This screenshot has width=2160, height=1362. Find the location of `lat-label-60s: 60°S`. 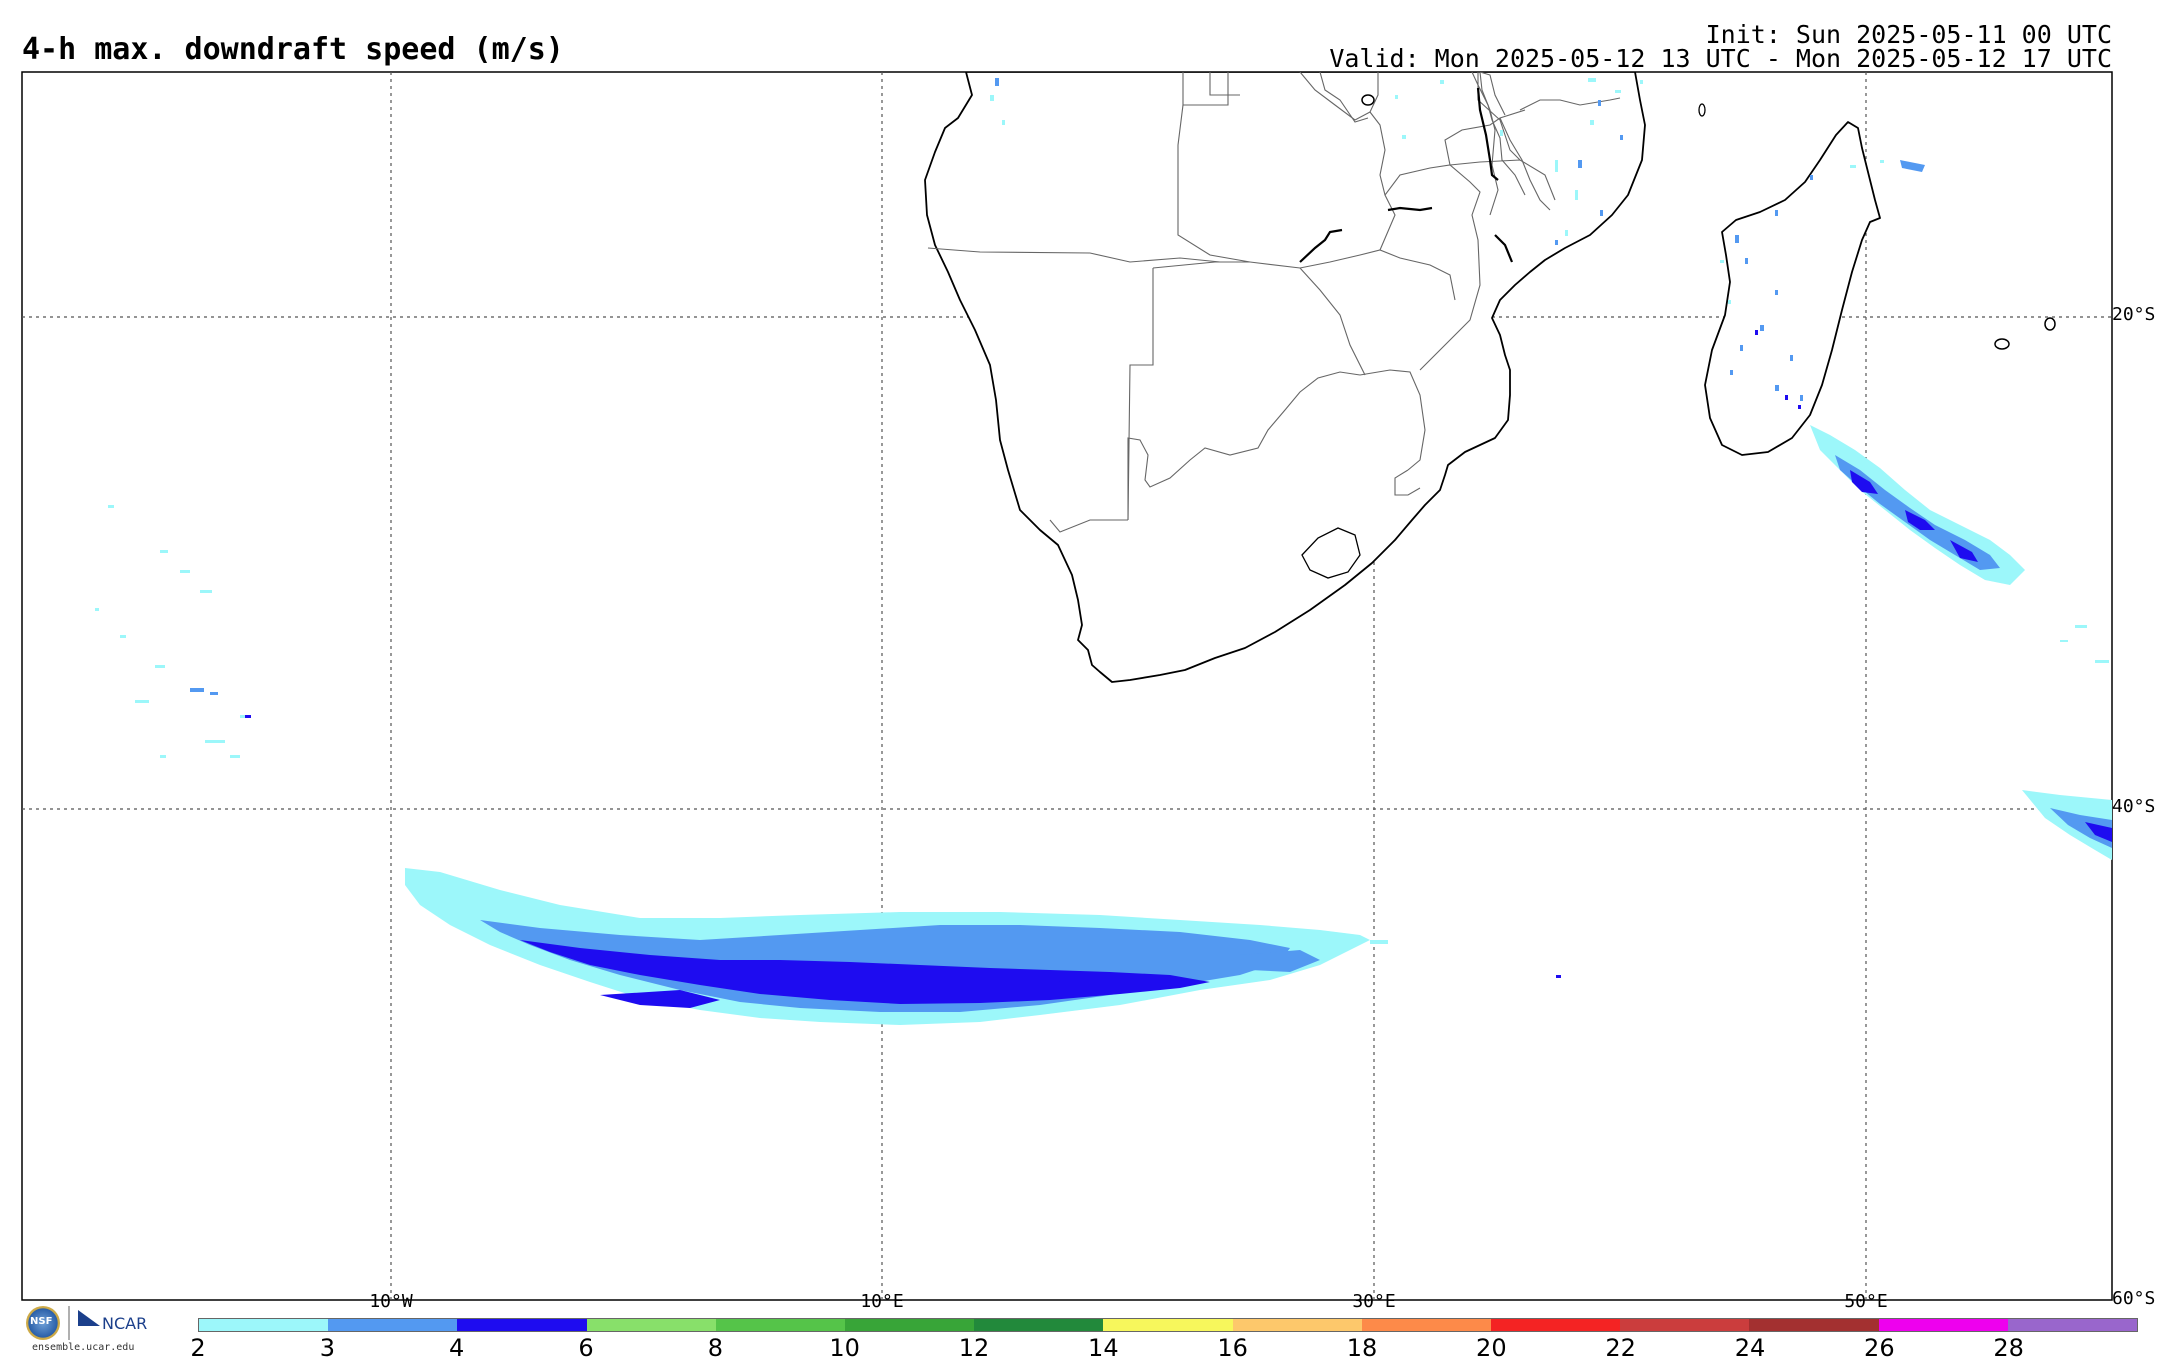

lat-label-60s: 60°S is located at coordinates (2134, 1298).